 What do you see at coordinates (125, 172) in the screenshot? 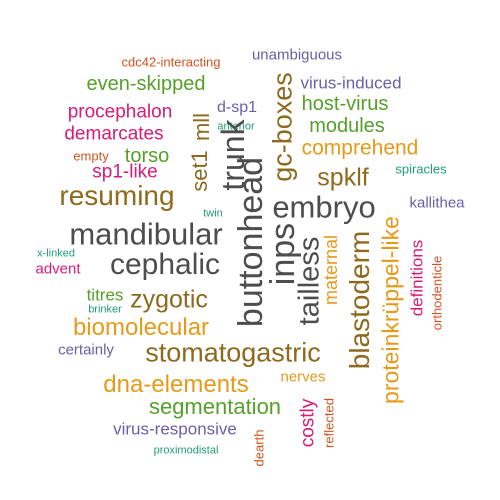
I see `word-sp1-like: sp1-like` at bounding box center [125, 172].